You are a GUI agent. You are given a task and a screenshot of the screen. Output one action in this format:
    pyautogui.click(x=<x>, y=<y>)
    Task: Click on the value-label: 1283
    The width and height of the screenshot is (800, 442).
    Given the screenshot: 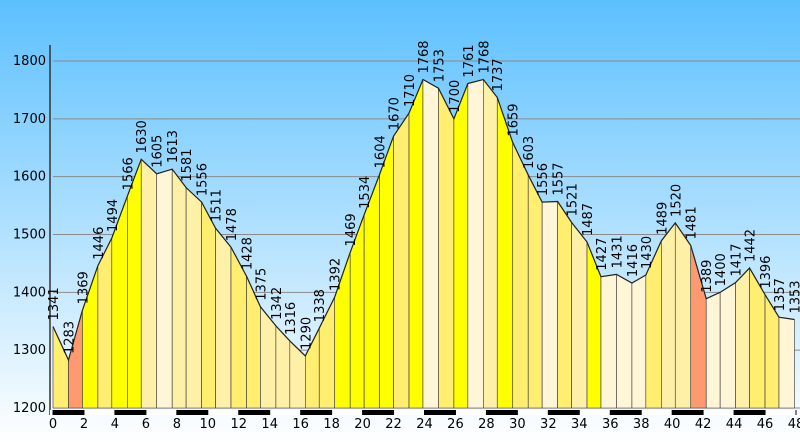 What is the action you would take?
    pyautogui.click(x=69, y=337)
    